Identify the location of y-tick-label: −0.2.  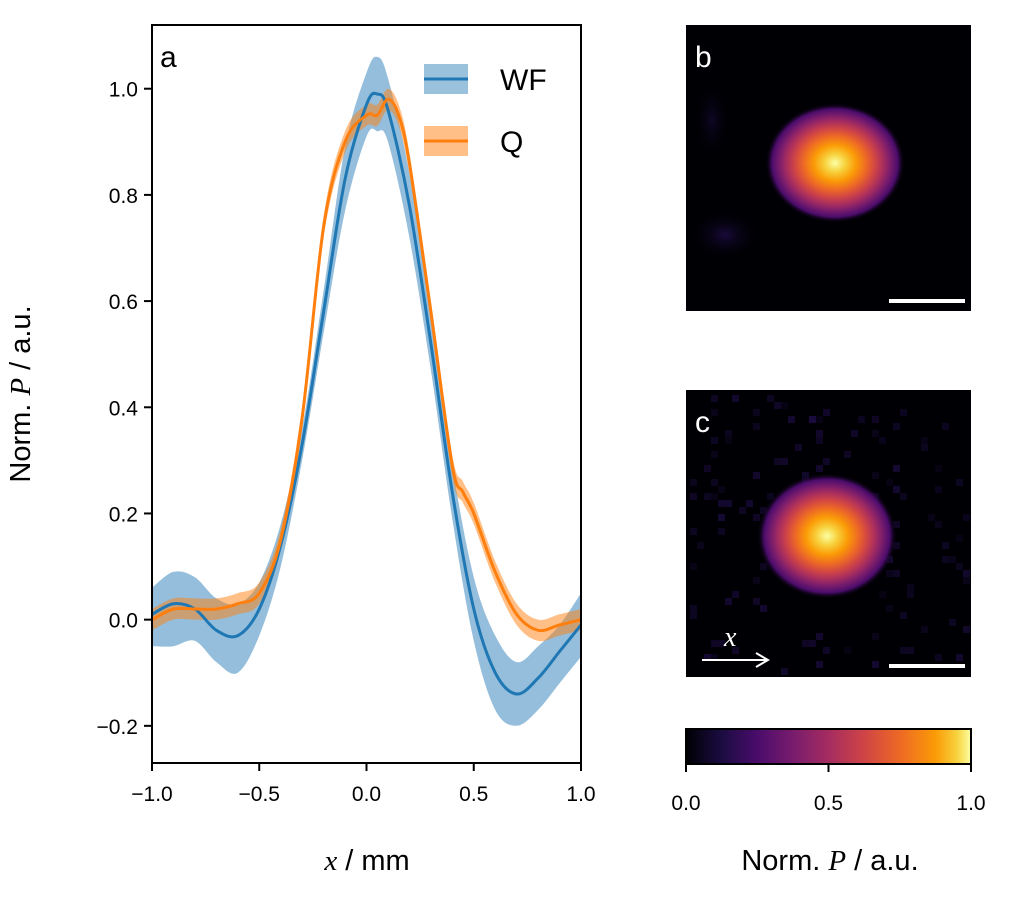
(117, 727).